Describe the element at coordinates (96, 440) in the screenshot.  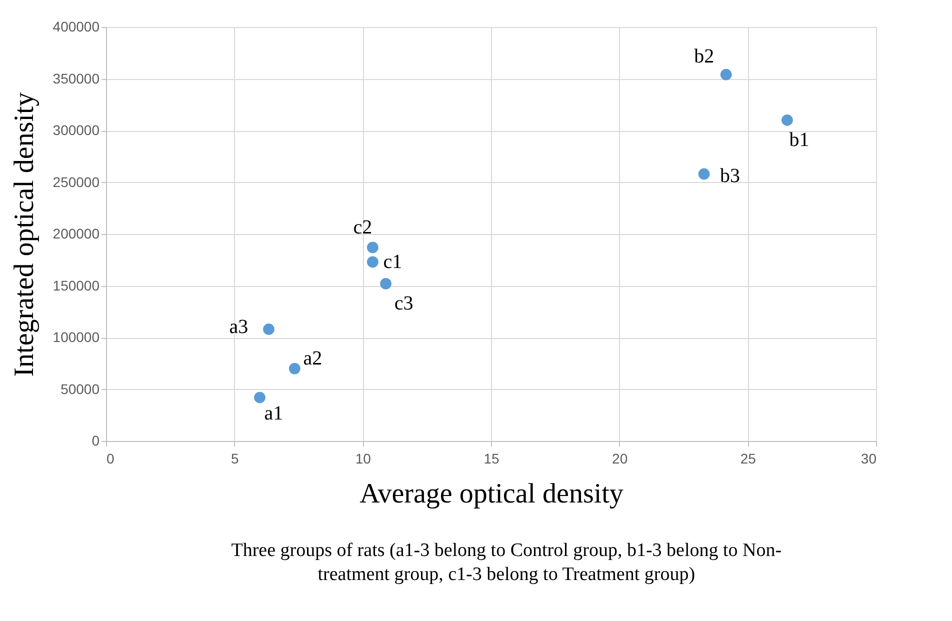
I see `y-tick-label: 0` at that location.